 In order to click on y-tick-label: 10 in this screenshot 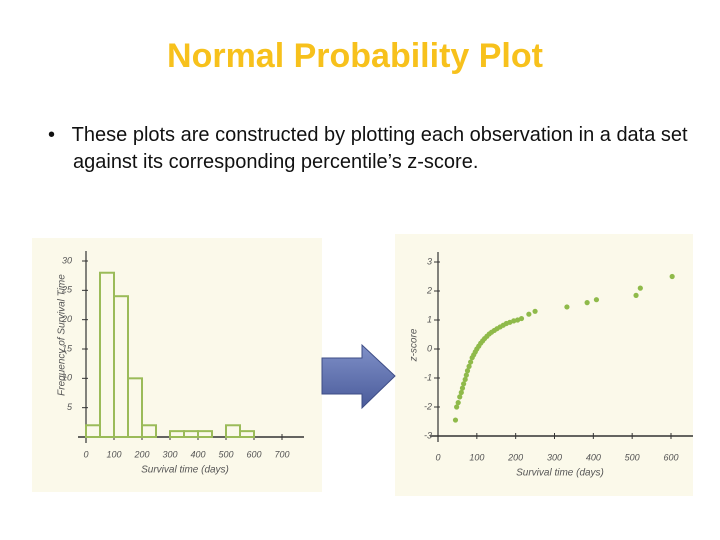, I will do `click(67, 378)`.